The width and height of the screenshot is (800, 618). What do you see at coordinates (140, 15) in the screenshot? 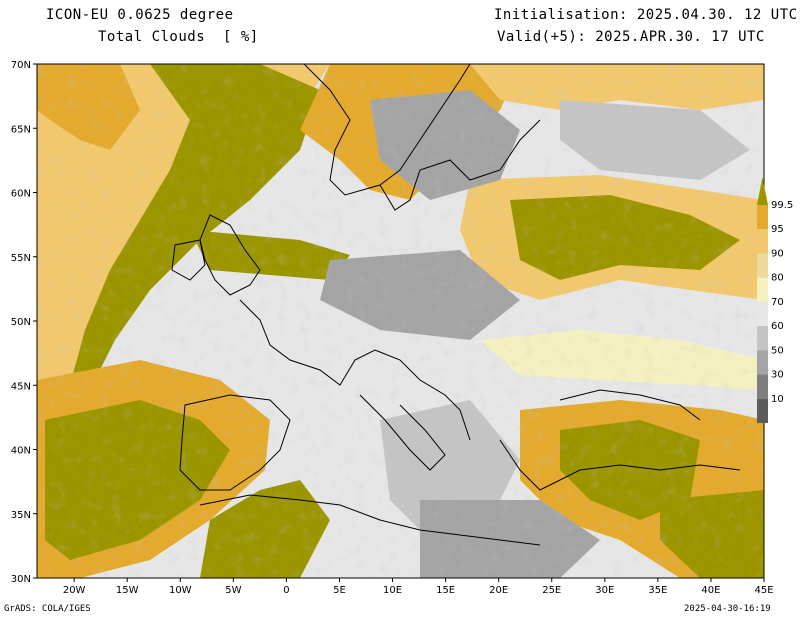
I see `model-title: ICON-EU 0.0625 degree` at bounding box center [140, 15].